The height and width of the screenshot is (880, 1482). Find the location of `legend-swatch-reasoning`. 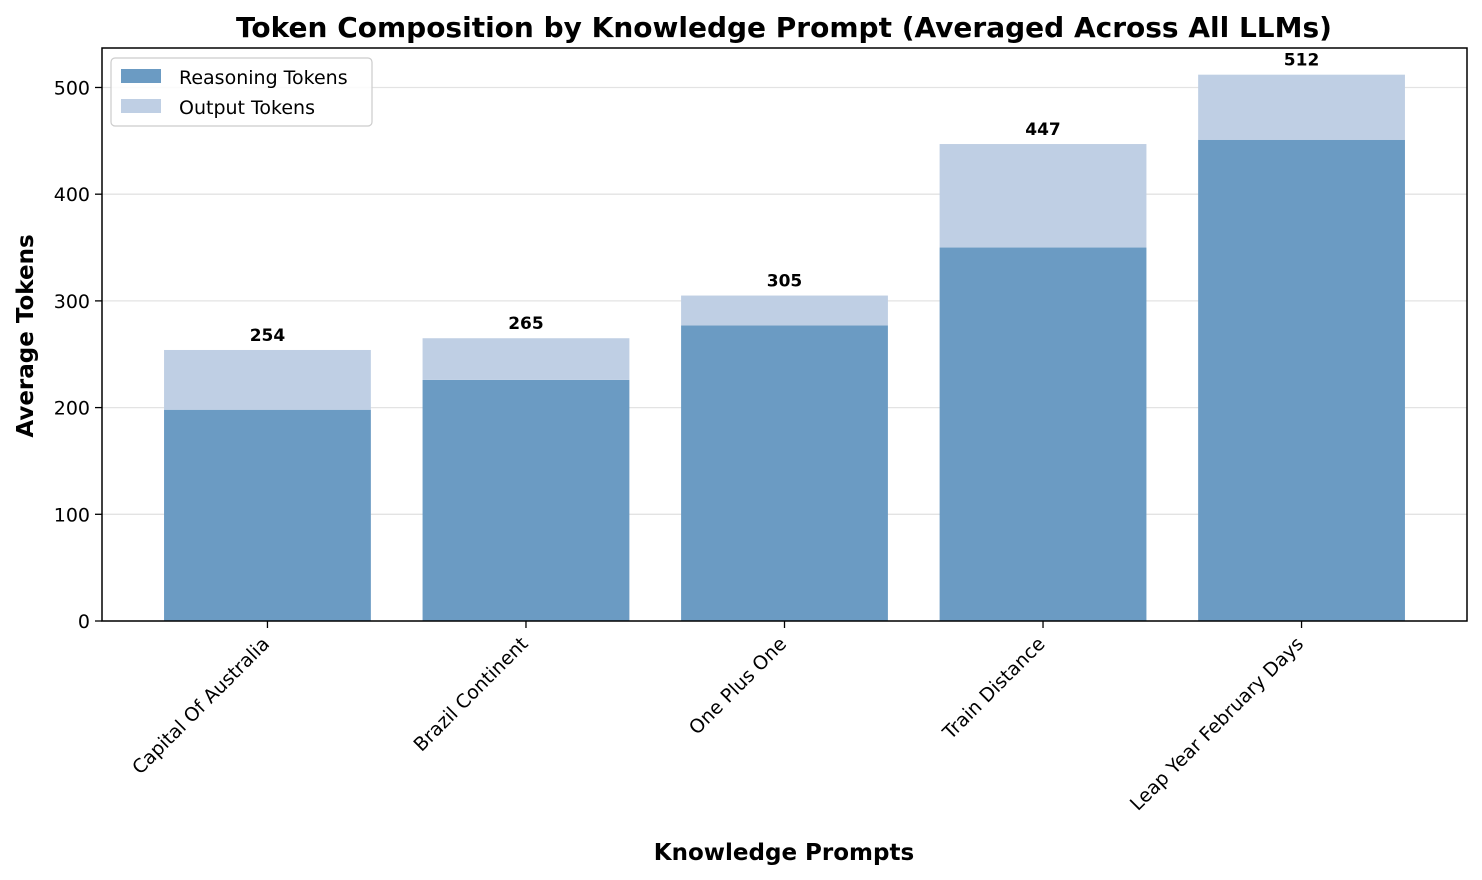

legend-swatch-reasoning is located at coordinates (141, 76).